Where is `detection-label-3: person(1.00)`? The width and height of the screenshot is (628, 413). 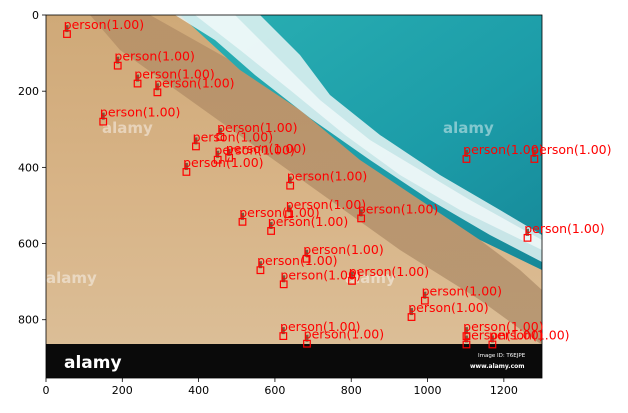 detection-label-3: person(1.00) is located at coordinates (194, 82).